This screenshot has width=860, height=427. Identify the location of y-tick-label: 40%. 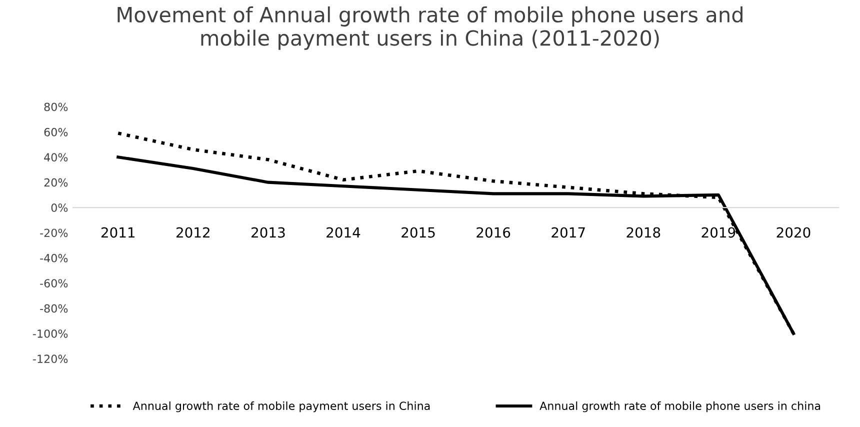
(56, 157).